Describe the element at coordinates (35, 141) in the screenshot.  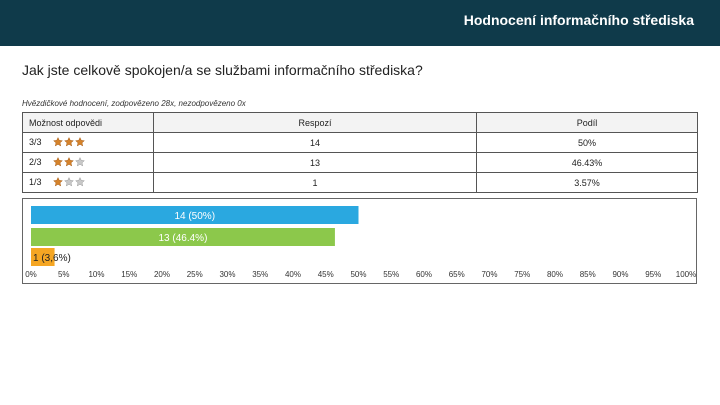
I see `rating-label: 3/3` at that location.